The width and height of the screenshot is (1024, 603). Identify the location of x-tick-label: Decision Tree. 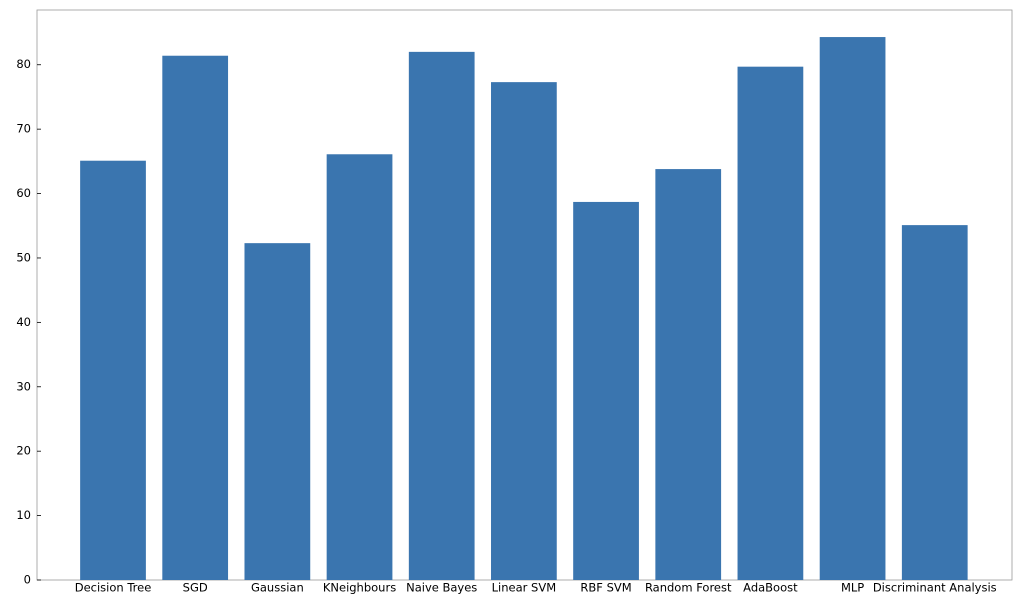
(113, 588).